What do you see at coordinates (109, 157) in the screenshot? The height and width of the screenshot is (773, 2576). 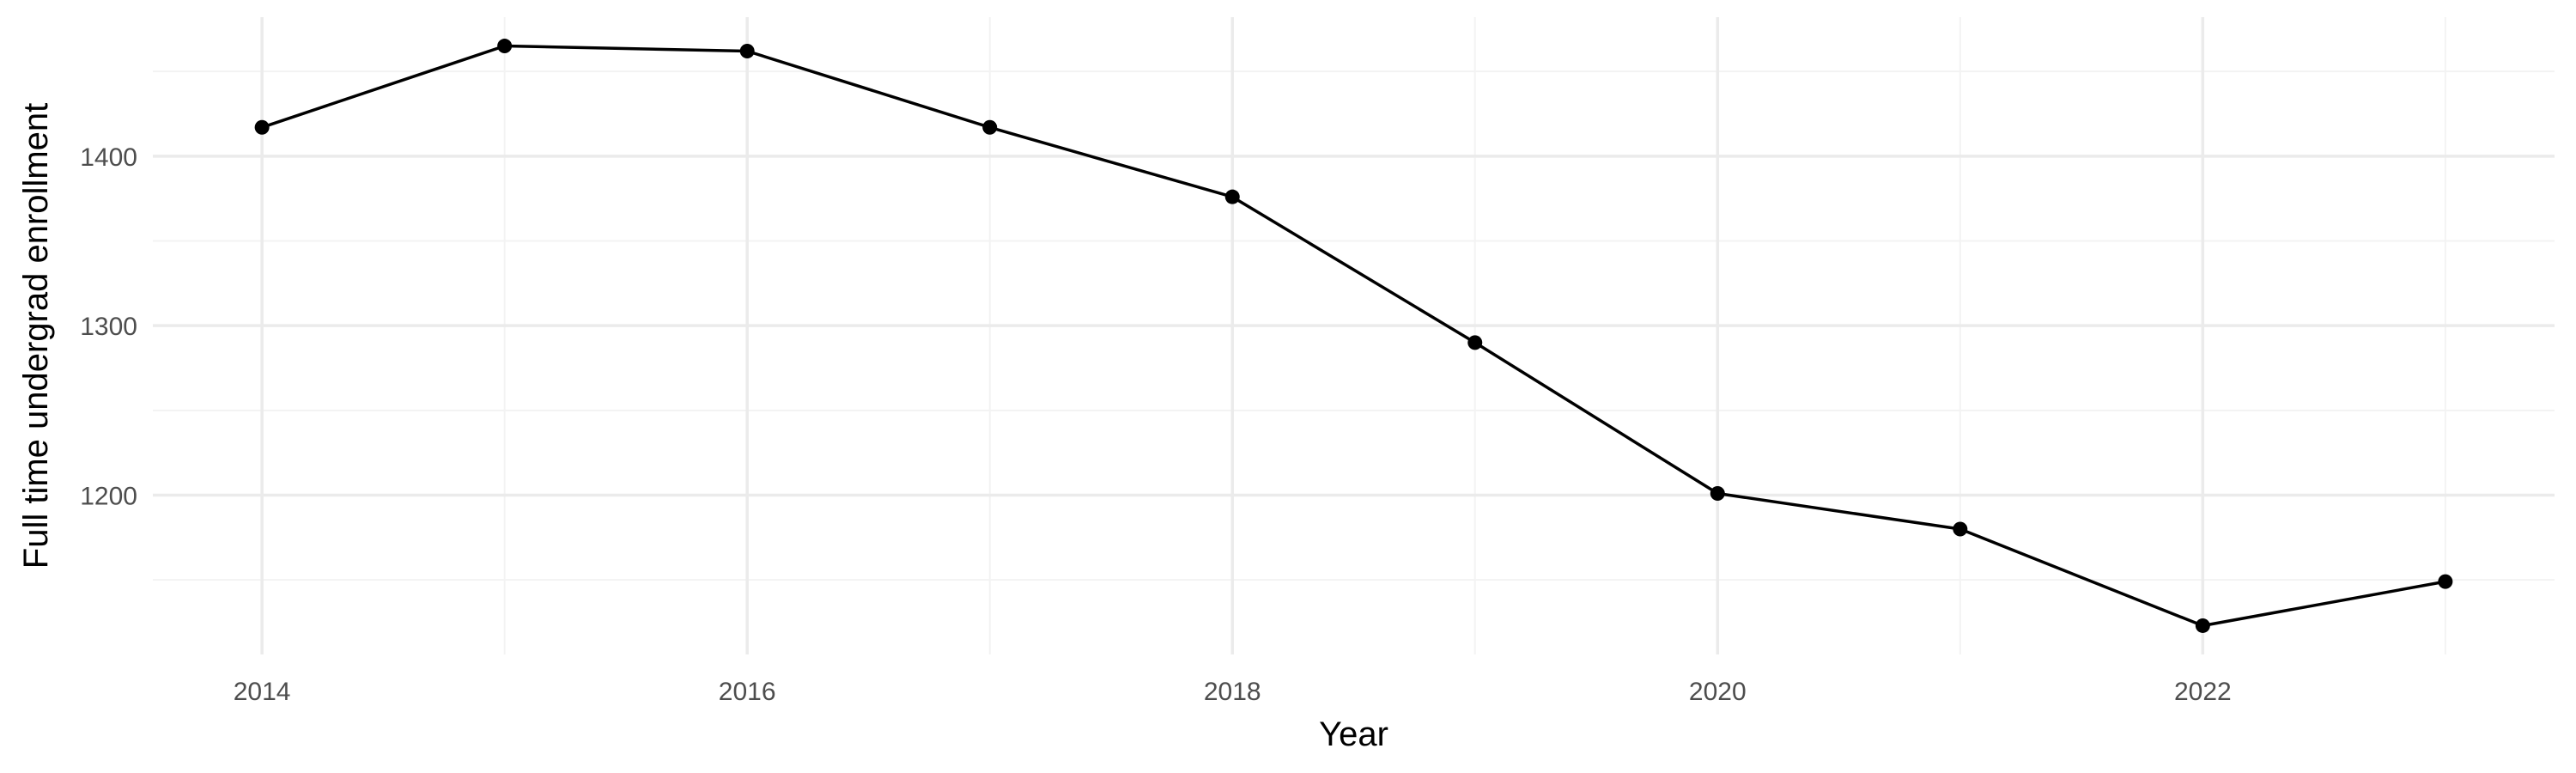 I see `y-tick-label: 1400` at bounding box center [109, 157].